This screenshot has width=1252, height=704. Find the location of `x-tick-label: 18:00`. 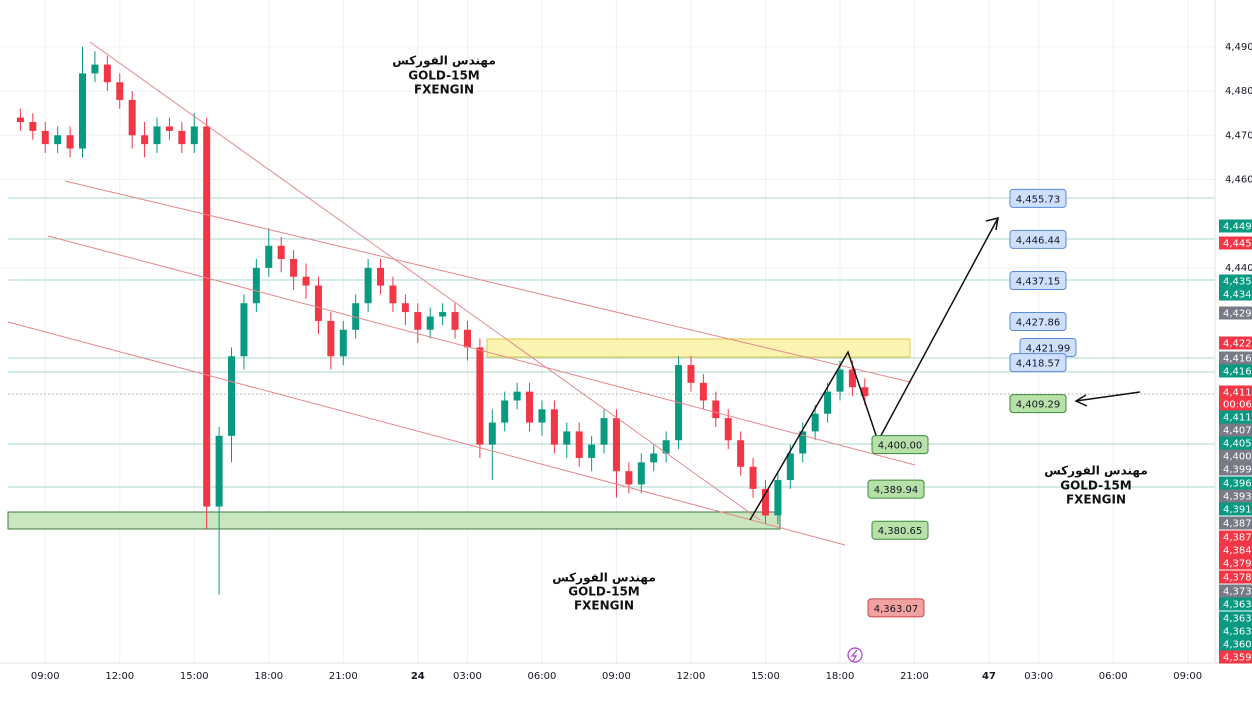

x-tick-label: 18:00 is located at coordinates (840, 676).